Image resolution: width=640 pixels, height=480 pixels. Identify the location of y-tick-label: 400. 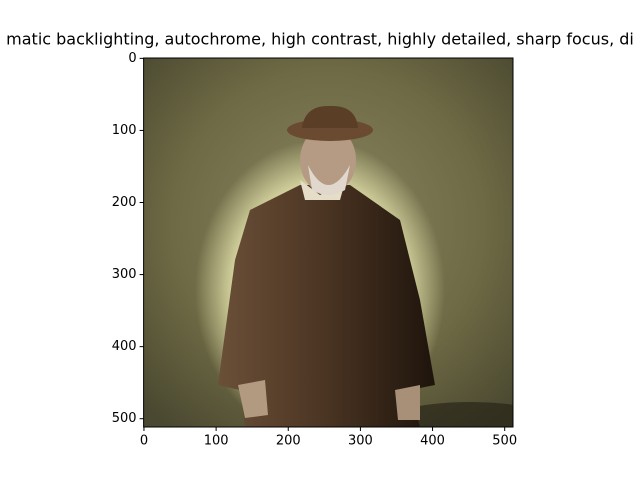
(124, 346).